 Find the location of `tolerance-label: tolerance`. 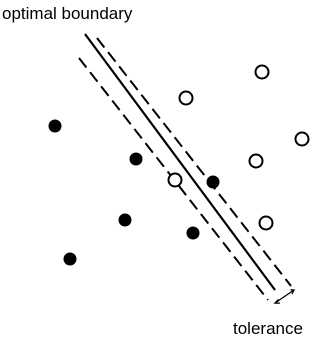

tolerance-label: tolerance is located at coordinates (268, 328).